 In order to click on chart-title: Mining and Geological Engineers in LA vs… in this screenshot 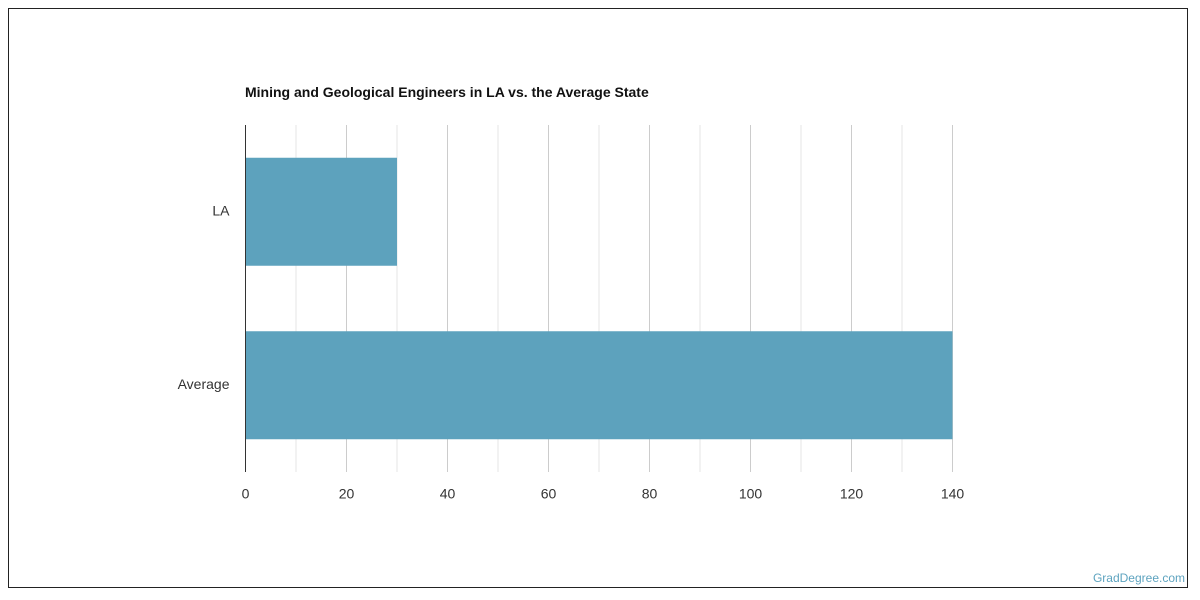, I will do `click(447, 92)`.